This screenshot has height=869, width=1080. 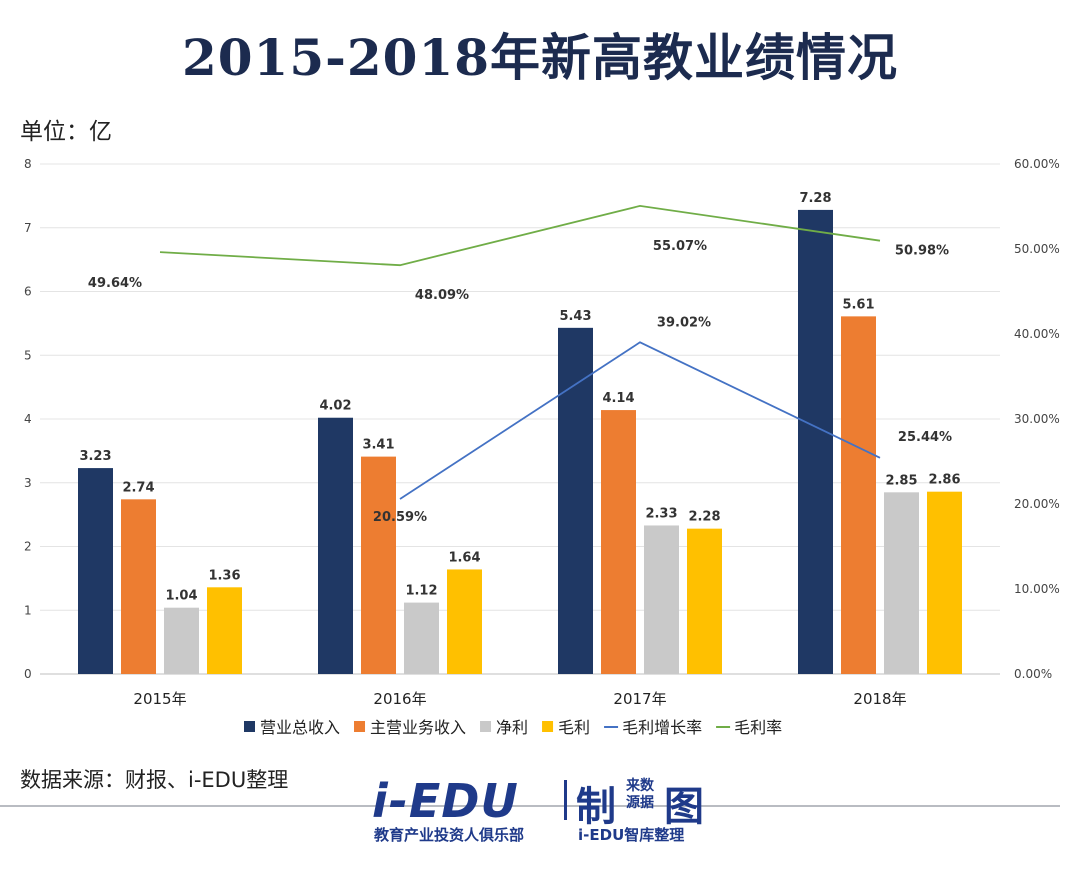 I want to click on y-tick-label: 4, so click(x=28, y=419).